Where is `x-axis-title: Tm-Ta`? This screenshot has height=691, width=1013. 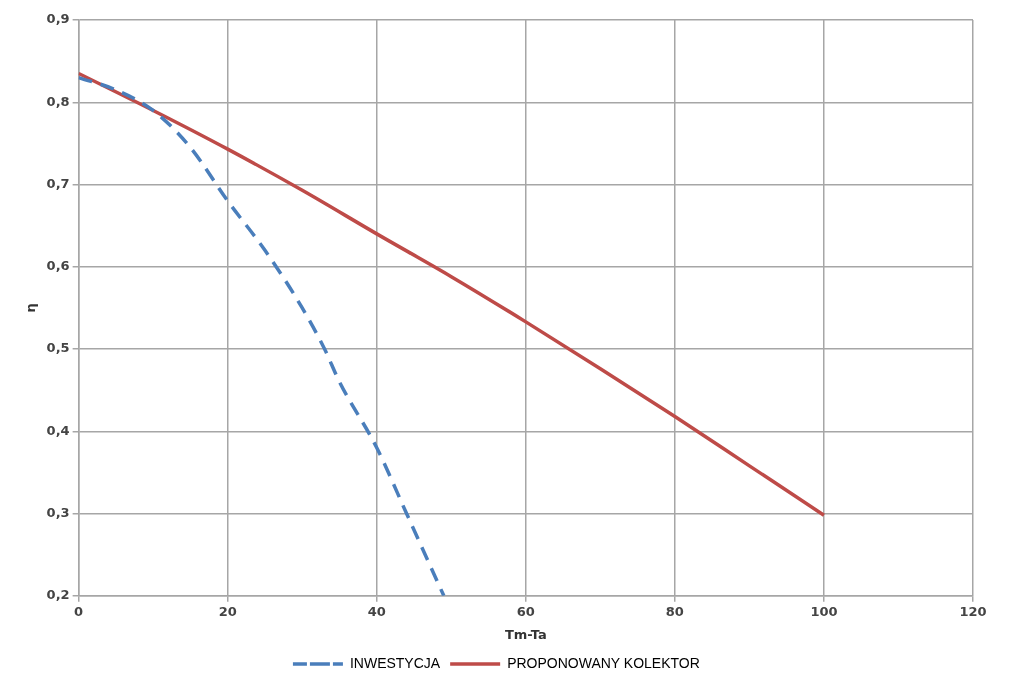
x-axis-title: Tm-Ta is located at coordinates (525, 634).